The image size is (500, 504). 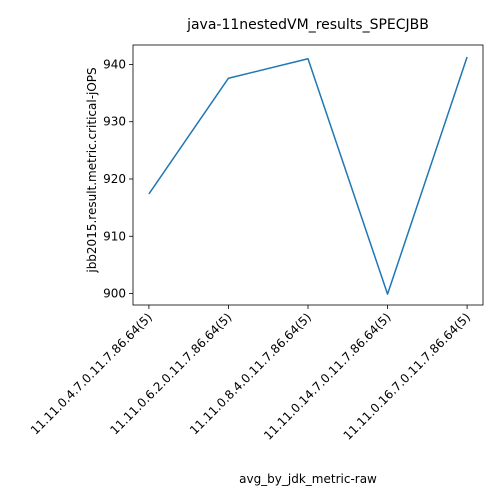 What do you see at coordinates (407, 376) in the screenshot?
I see `x-tick-label: 11.11.0.16.7.0.11.7.86.64(5)` at bounding box center [407, 376].